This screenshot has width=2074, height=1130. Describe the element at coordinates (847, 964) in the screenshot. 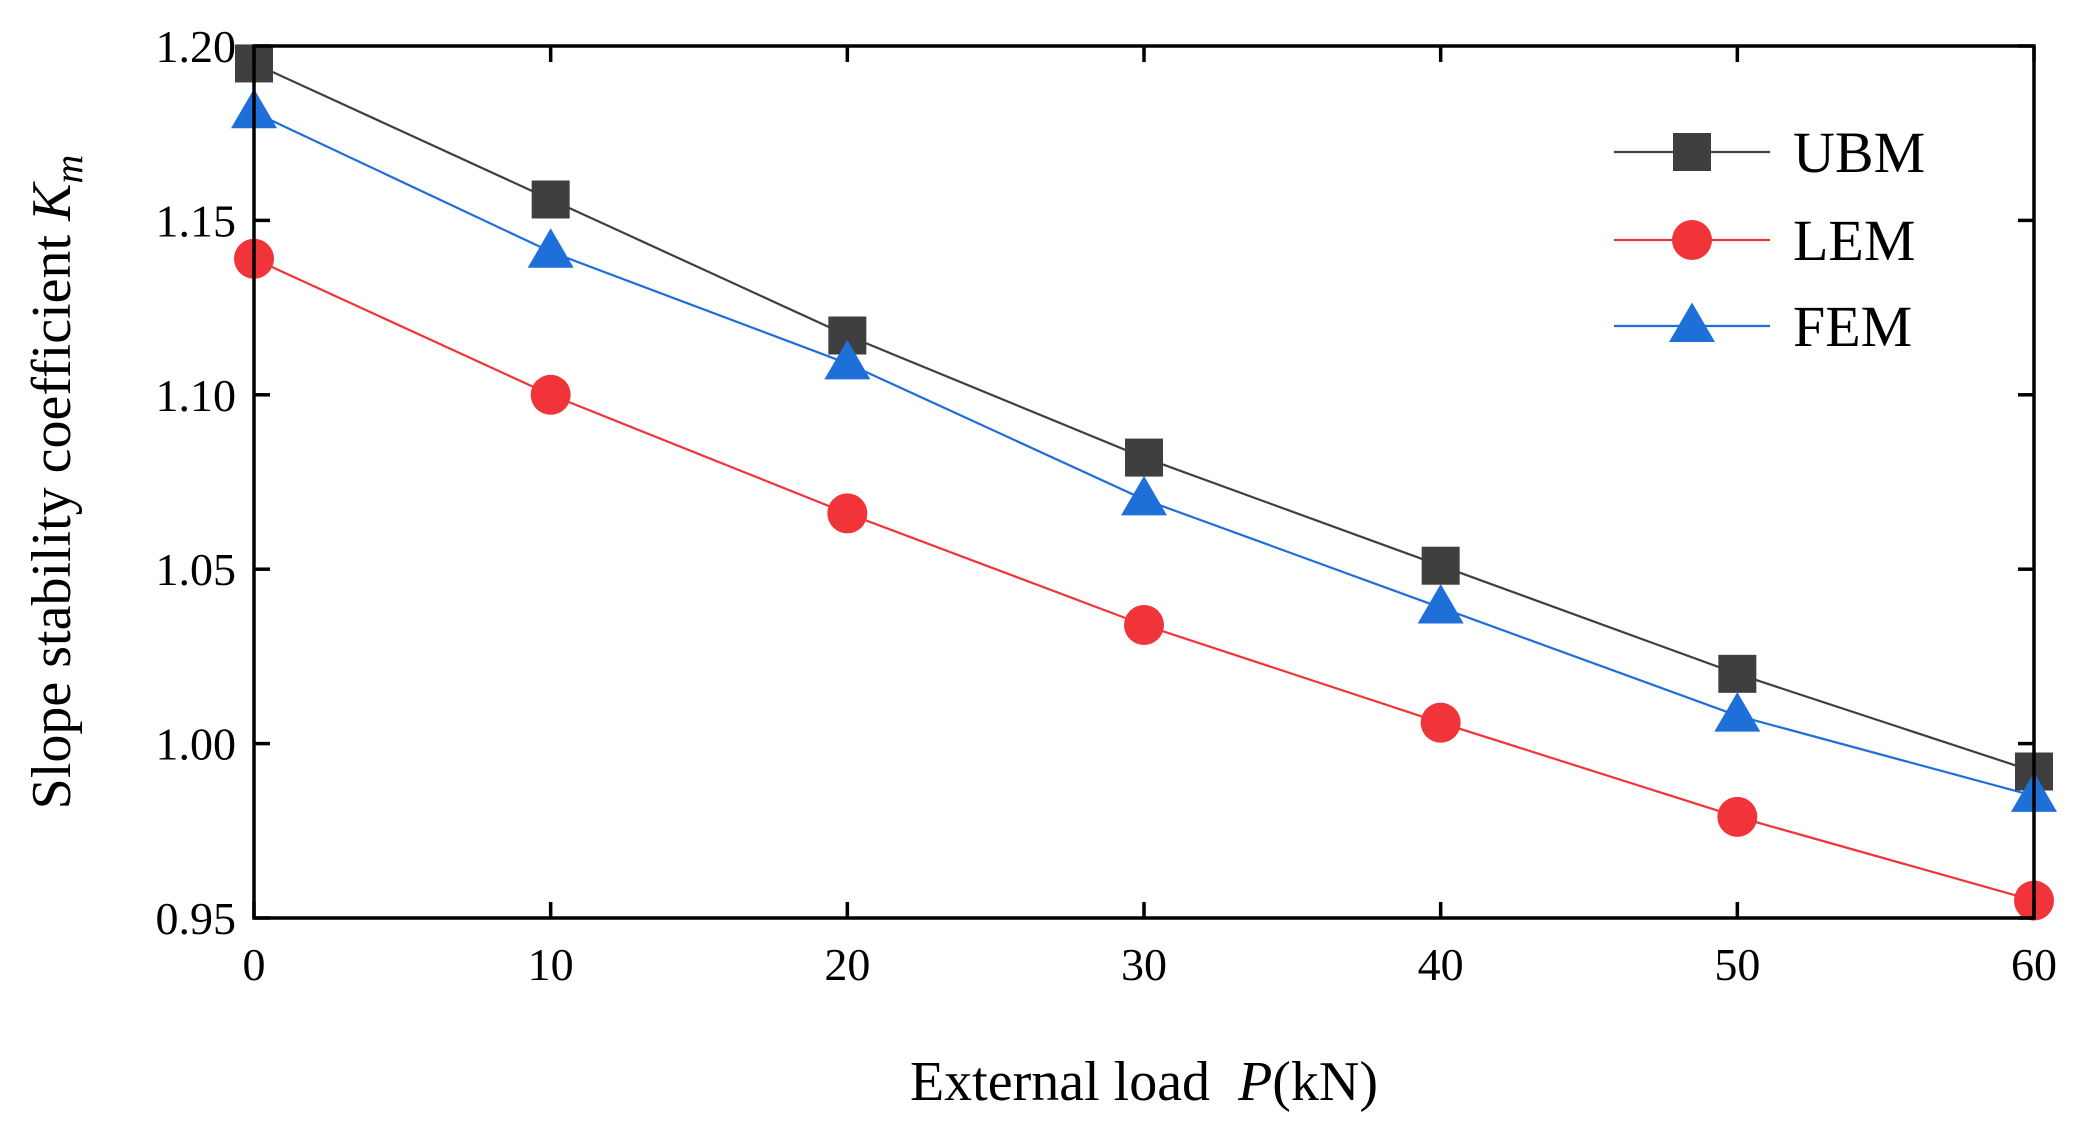

I see `x-tick-label-2: 20` at that location.